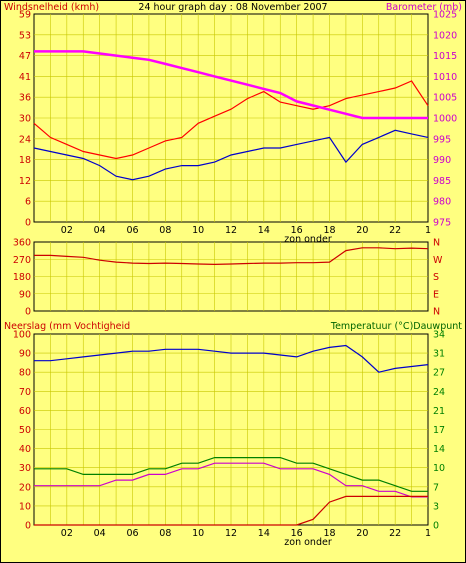 The image size is (466, 563). I want to click on panel-3-x-tick: 02, so click(67, 533).